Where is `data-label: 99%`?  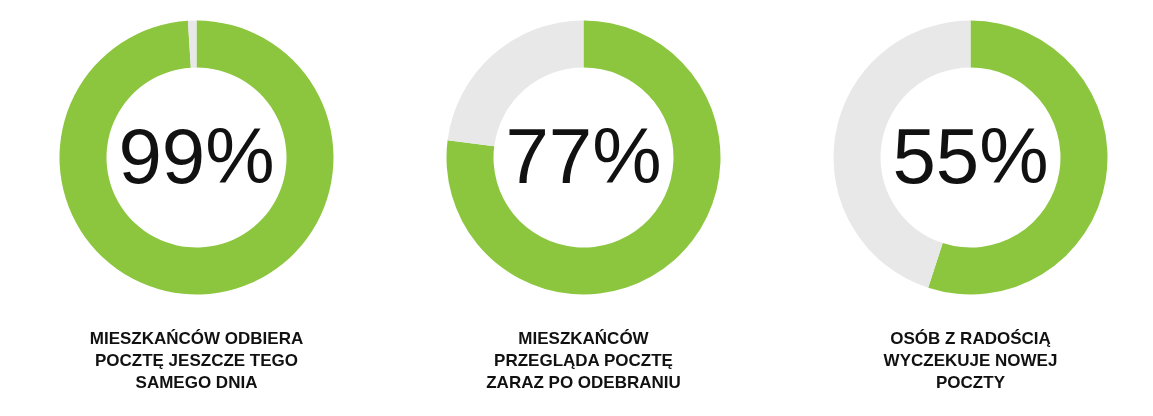 data-label: 99% is located at coordinates (196, 155).